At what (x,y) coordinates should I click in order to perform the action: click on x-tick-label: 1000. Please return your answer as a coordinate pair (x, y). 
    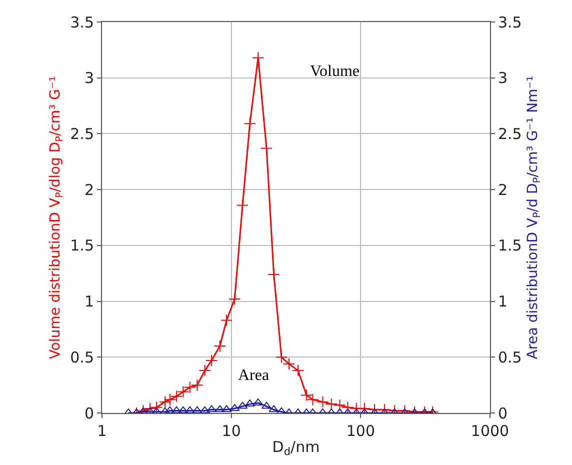
    Looking at the image, I should click on (490, 431).